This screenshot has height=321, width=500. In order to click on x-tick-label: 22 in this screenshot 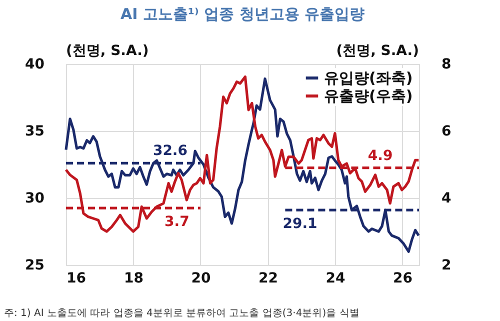, I will do `click(268, 278)`.